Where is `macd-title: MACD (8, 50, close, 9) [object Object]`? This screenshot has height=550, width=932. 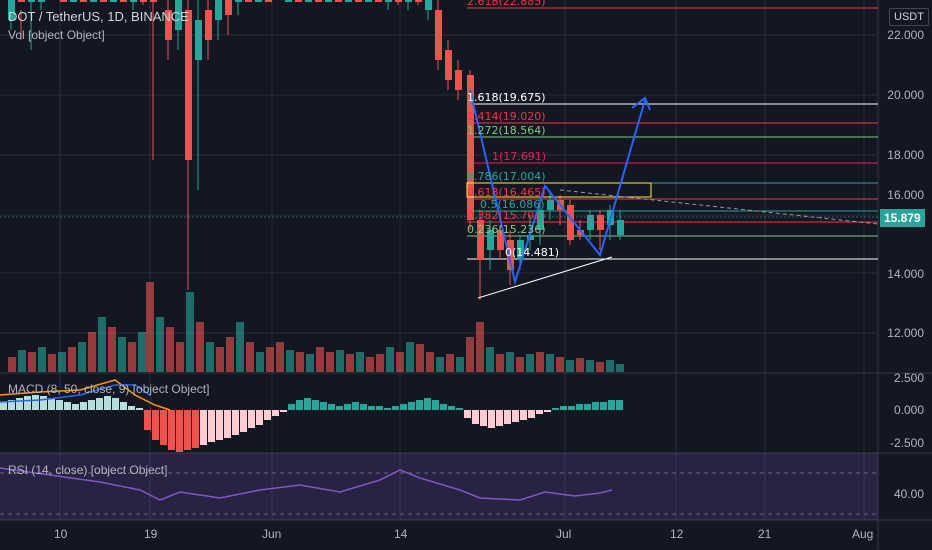 macd-title: MACD (8, 50, close, 9) [object Object] is located at coordinates (109, 389).